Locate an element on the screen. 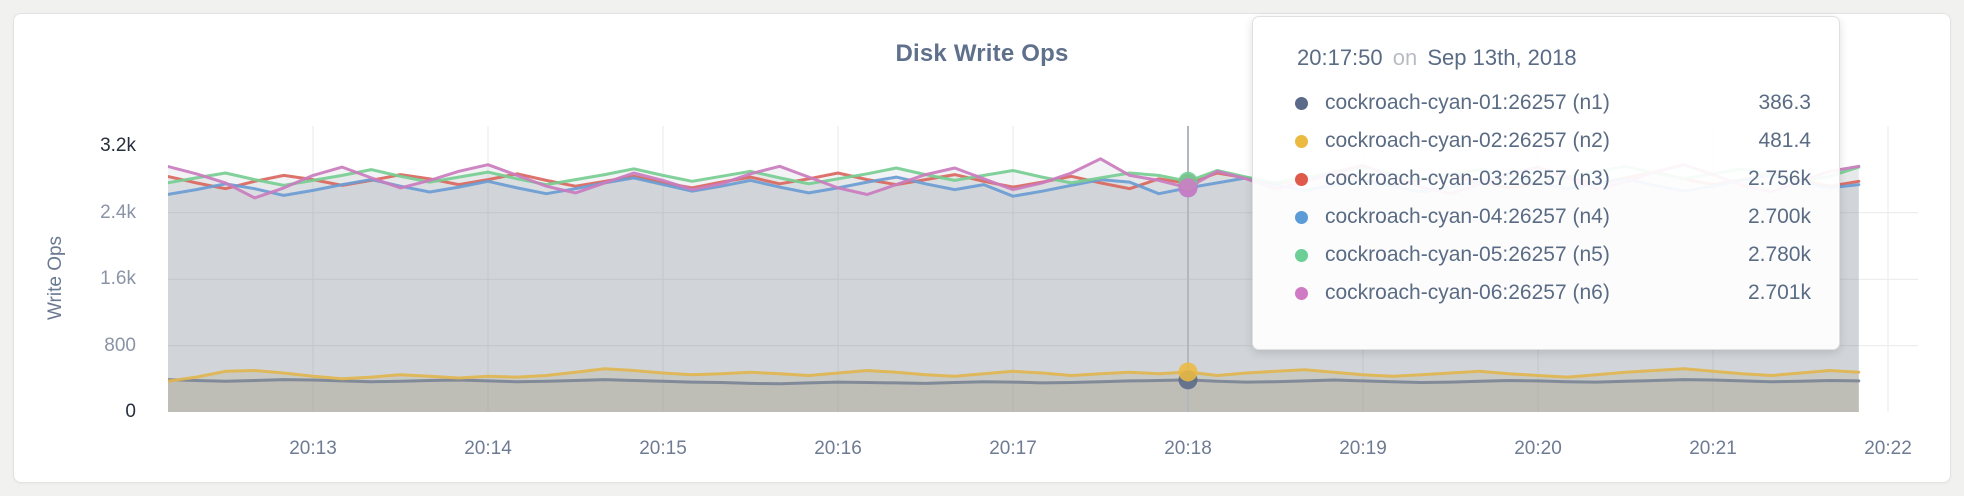 The width and height of the screenshot is (1964, 496). tooltip-series-value: 2.780k is located at coordinates (1779, 254).